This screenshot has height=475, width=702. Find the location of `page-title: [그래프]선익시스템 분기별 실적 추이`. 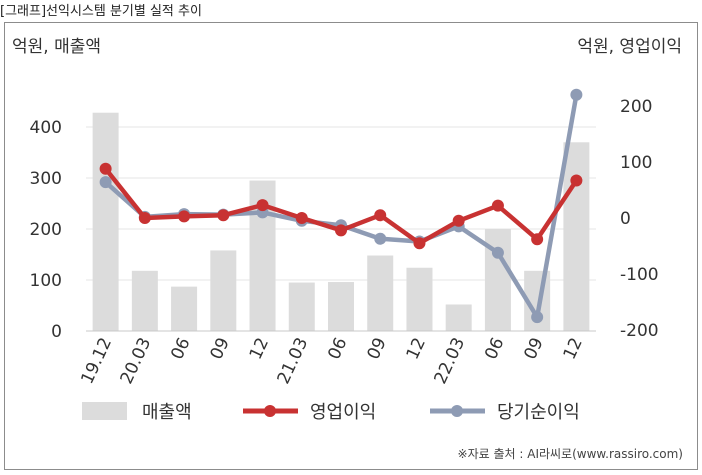

page-title: [그래프]선익시스템 분기별 실적 추이 is located at coordinates (101, 11).